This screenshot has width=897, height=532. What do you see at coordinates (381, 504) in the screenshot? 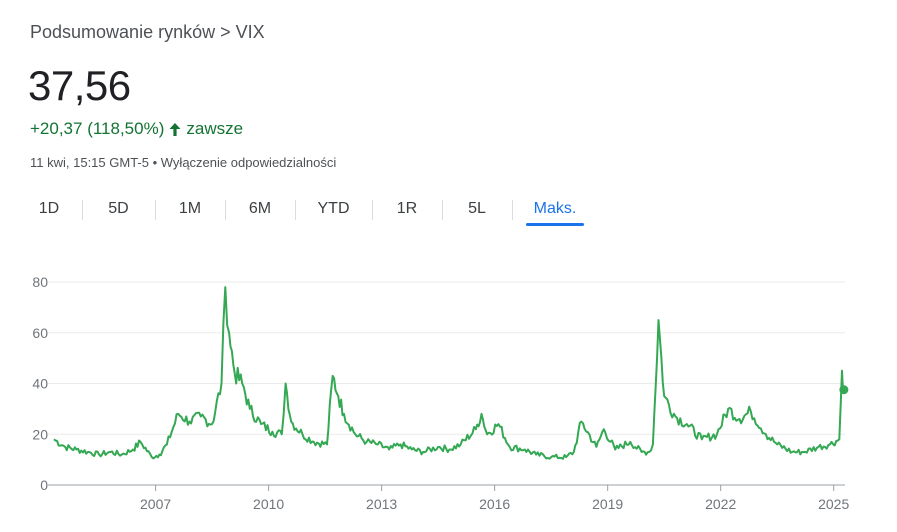
I see `x-tick-label: 2013` at bounding box center [381, 504].